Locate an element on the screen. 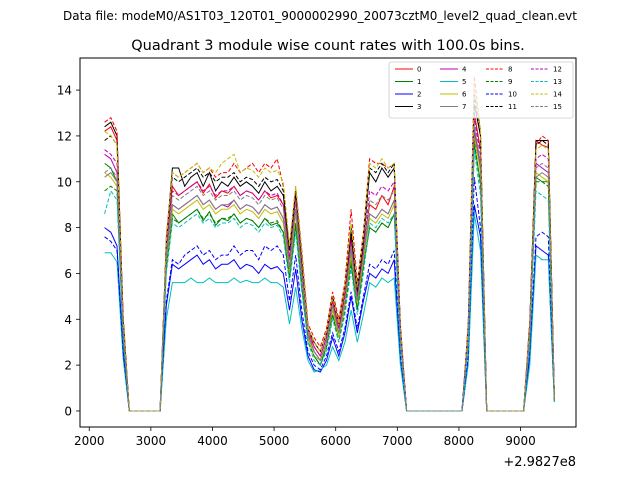 Image resolution: width=640 pixels, height=484 pixels. legend-label-12: 12 is located at coordinates (557, 70).